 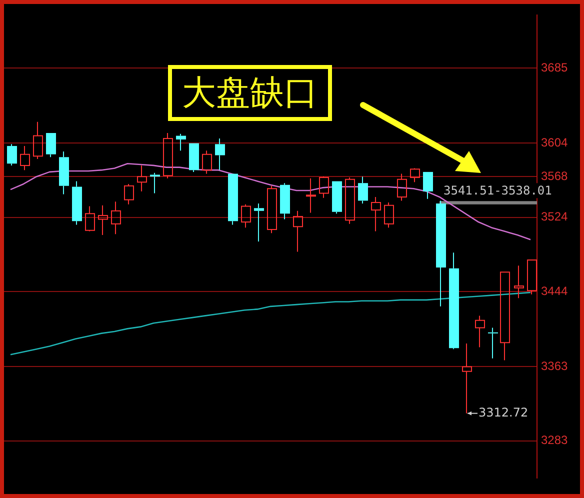 What do you see at coordinates (554, 143) in the screenshot?
I see `y-tick-label: 3604` at bounding box center [554, 143].